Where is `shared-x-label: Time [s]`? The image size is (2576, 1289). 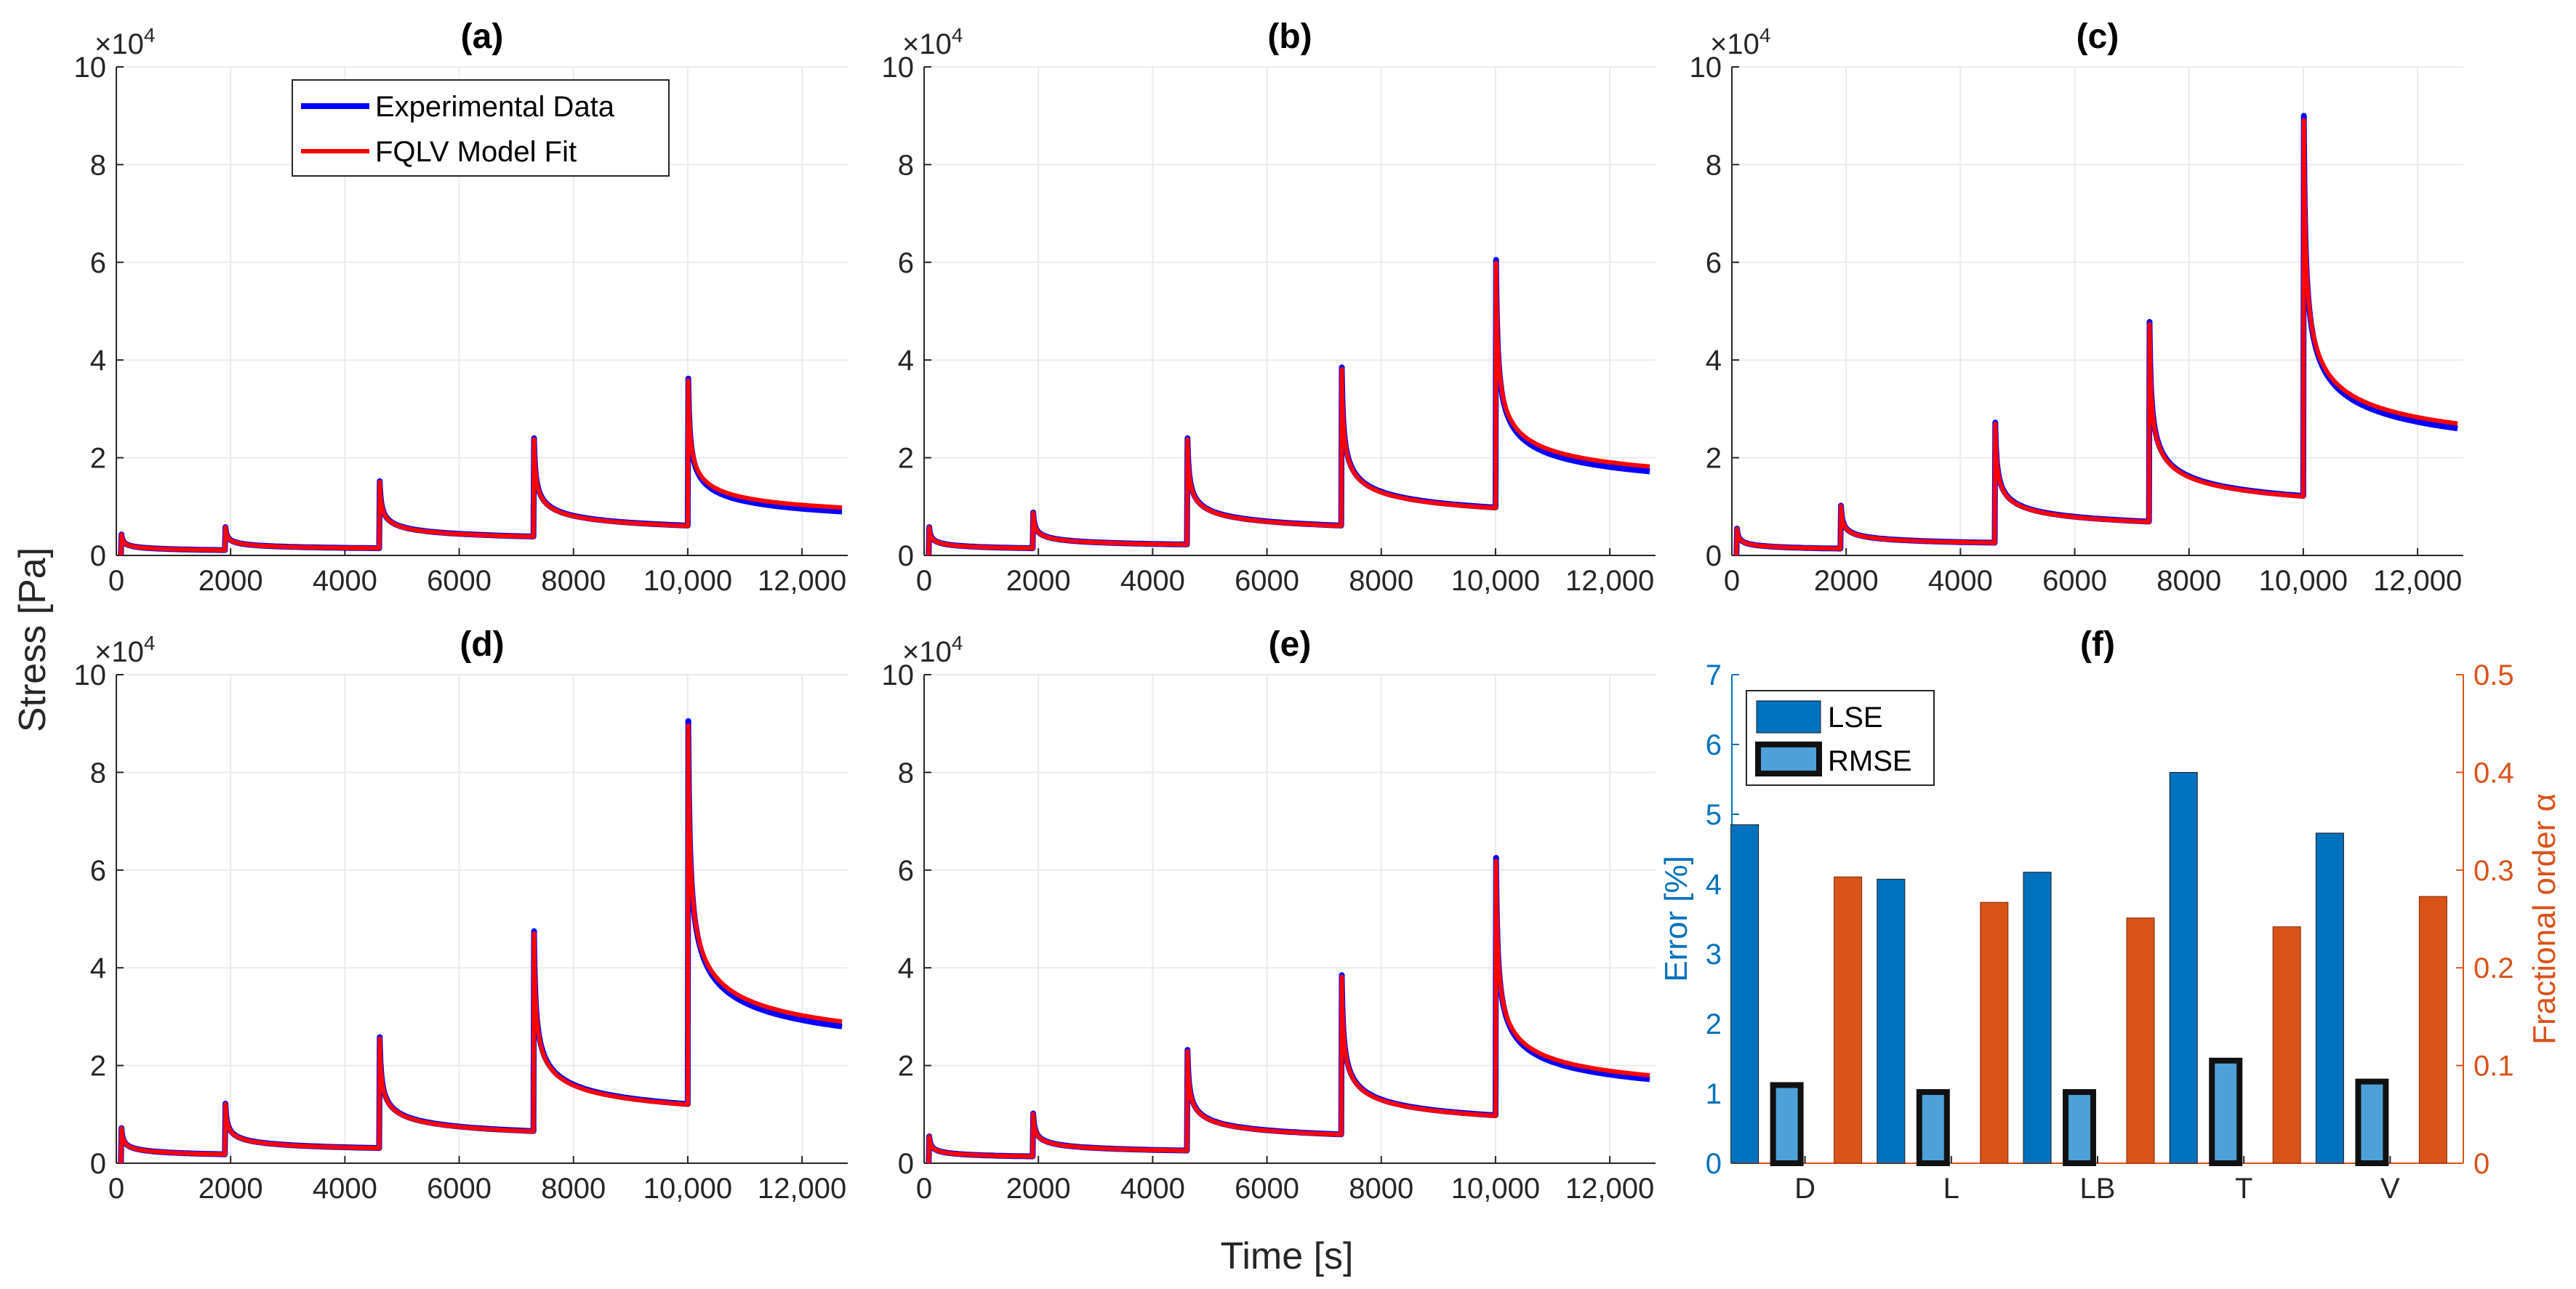
shared-x-label: Time [s] is located at coordinates (1287, 1256).